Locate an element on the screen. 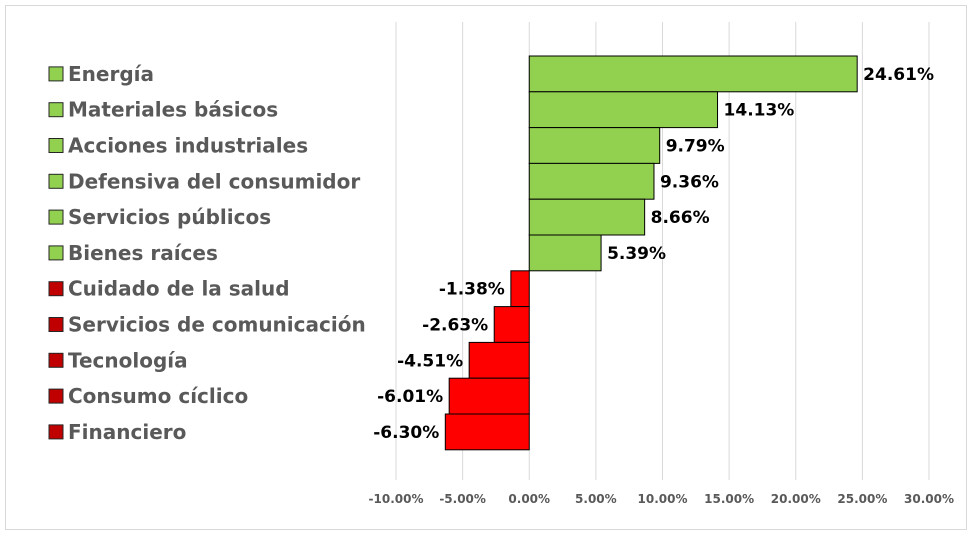 The image size is (974, 537). x-tick-label: 25.00% is located at coordinates (862, 499).